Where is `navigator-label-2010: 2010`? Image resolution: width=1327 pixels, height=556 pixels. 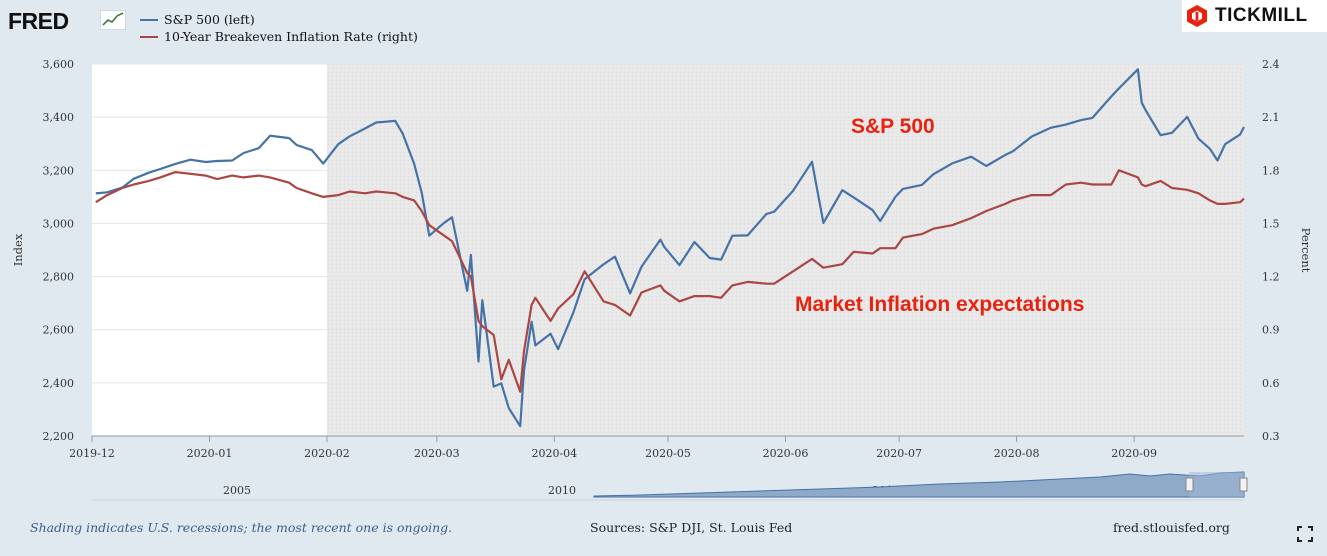
navigator-label-2010: 2010 is located at coordinates (562, 490).